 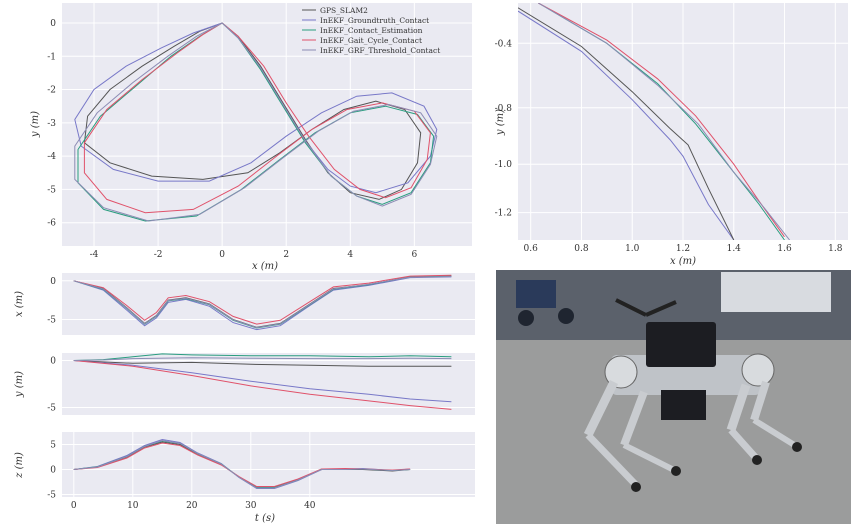 I want to click on legend-entry: GPS_SLAM2, so click(x=344, y=10).